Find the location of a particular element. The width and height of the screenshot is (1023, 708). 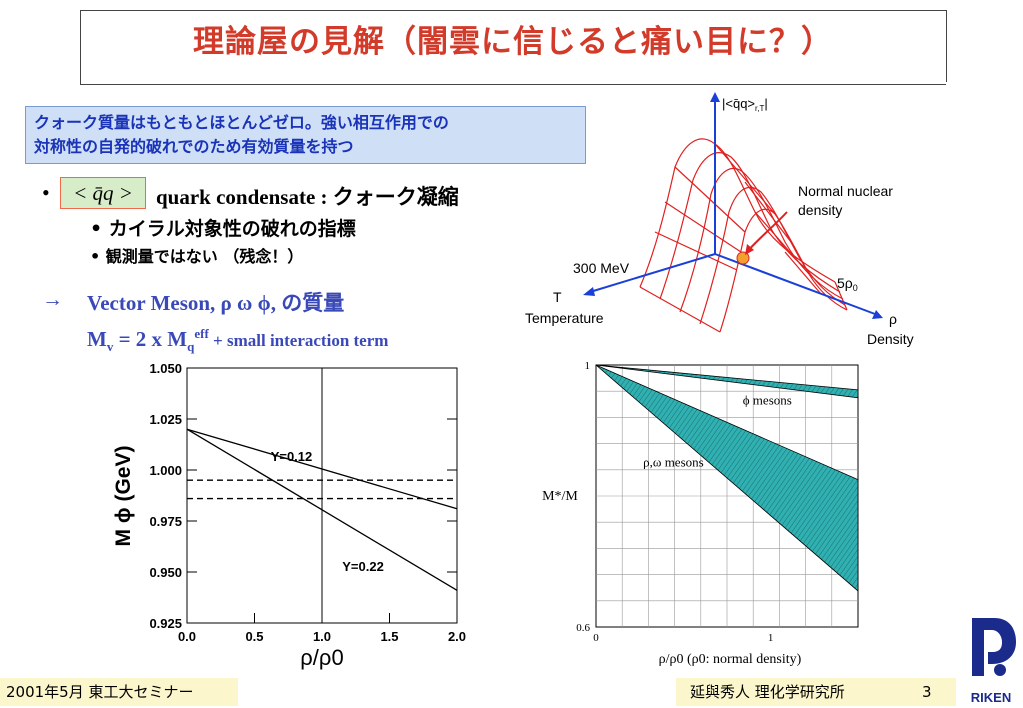

footer-author: 延與秀人 理化学研究所 is located at coordinates (816, 692).